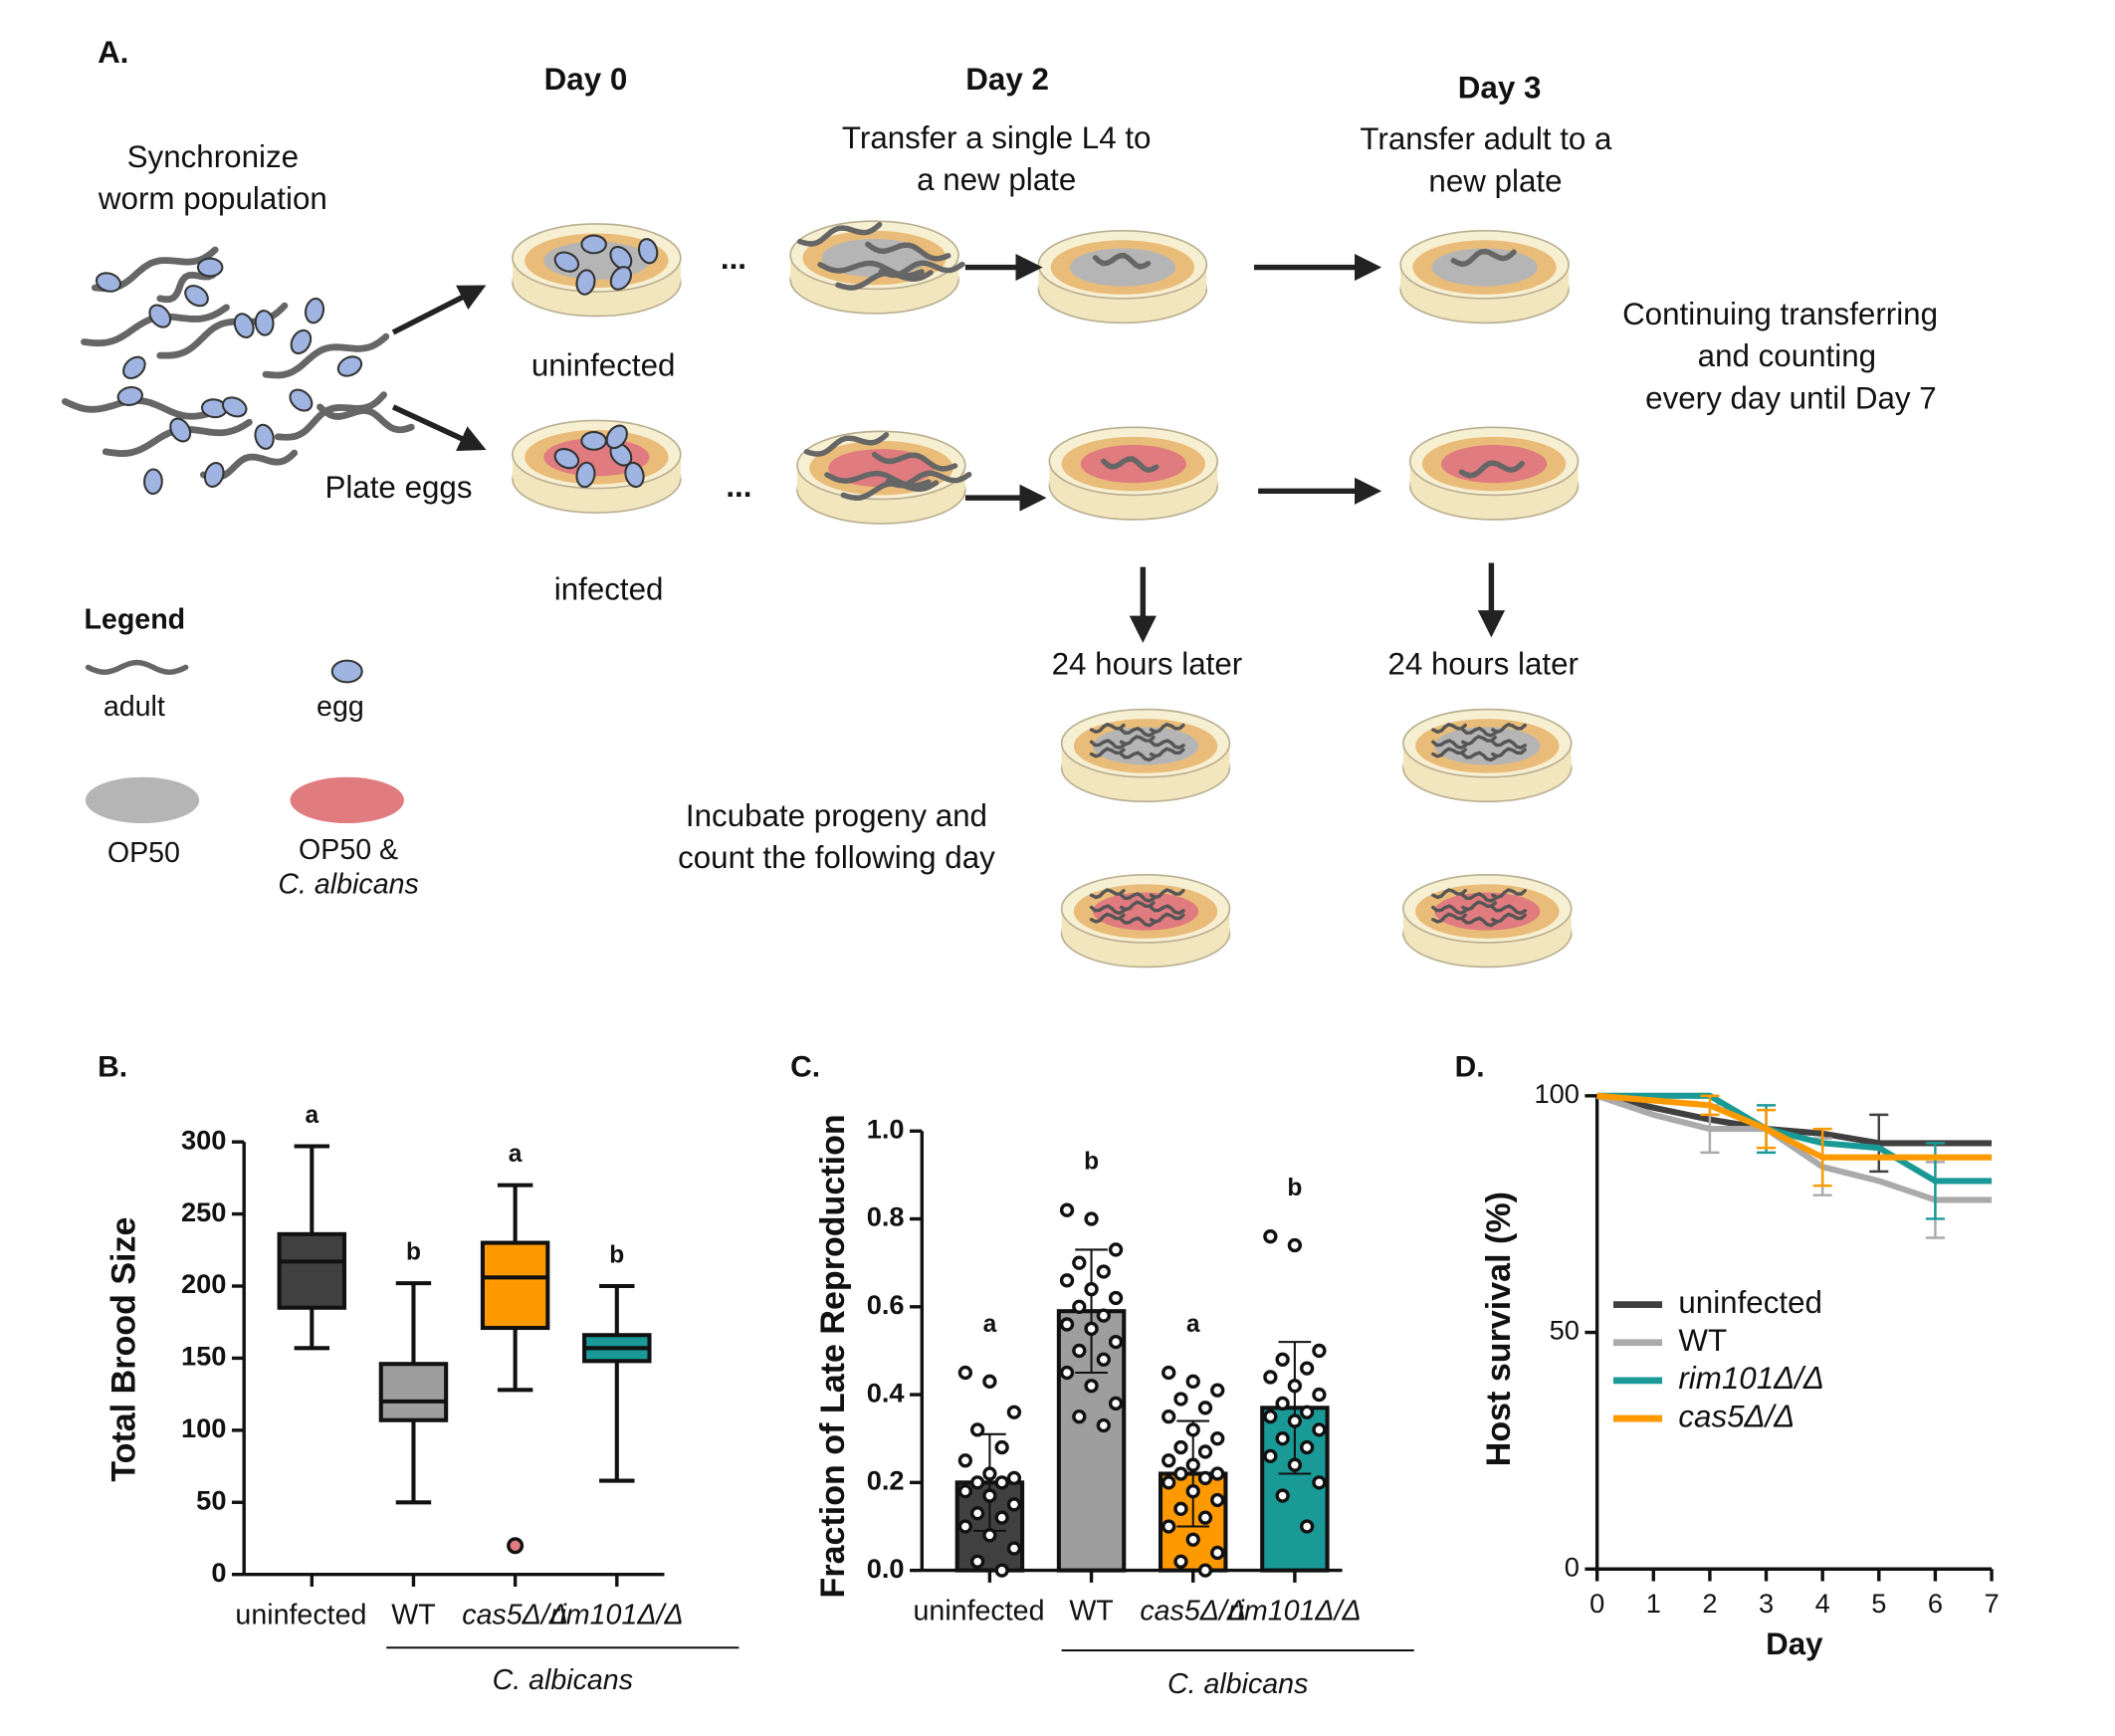 The width and height of the screenshot is (2115, 1736). What do you see at coordinates (586, 79) in the screenshot?
I see `day-label: Day 0` at bounding box center [586, 79].